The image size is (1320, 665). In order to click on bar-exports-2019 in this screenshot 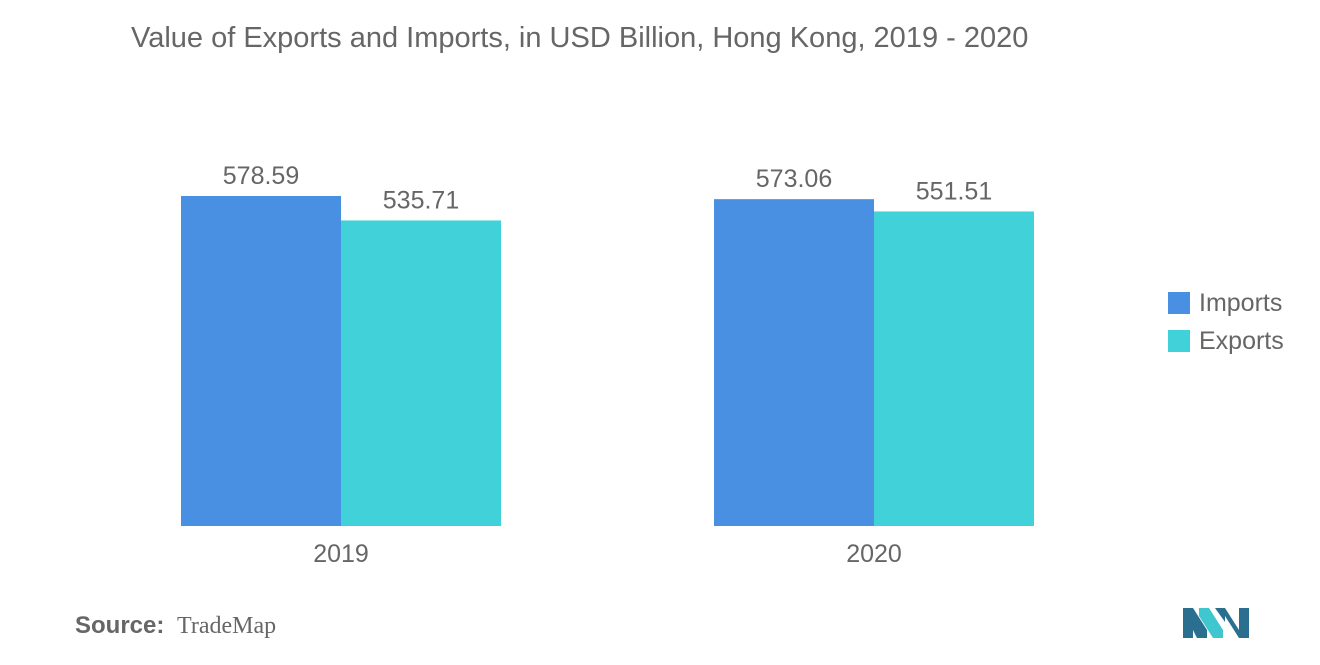, I will do `click(421, 373)`.